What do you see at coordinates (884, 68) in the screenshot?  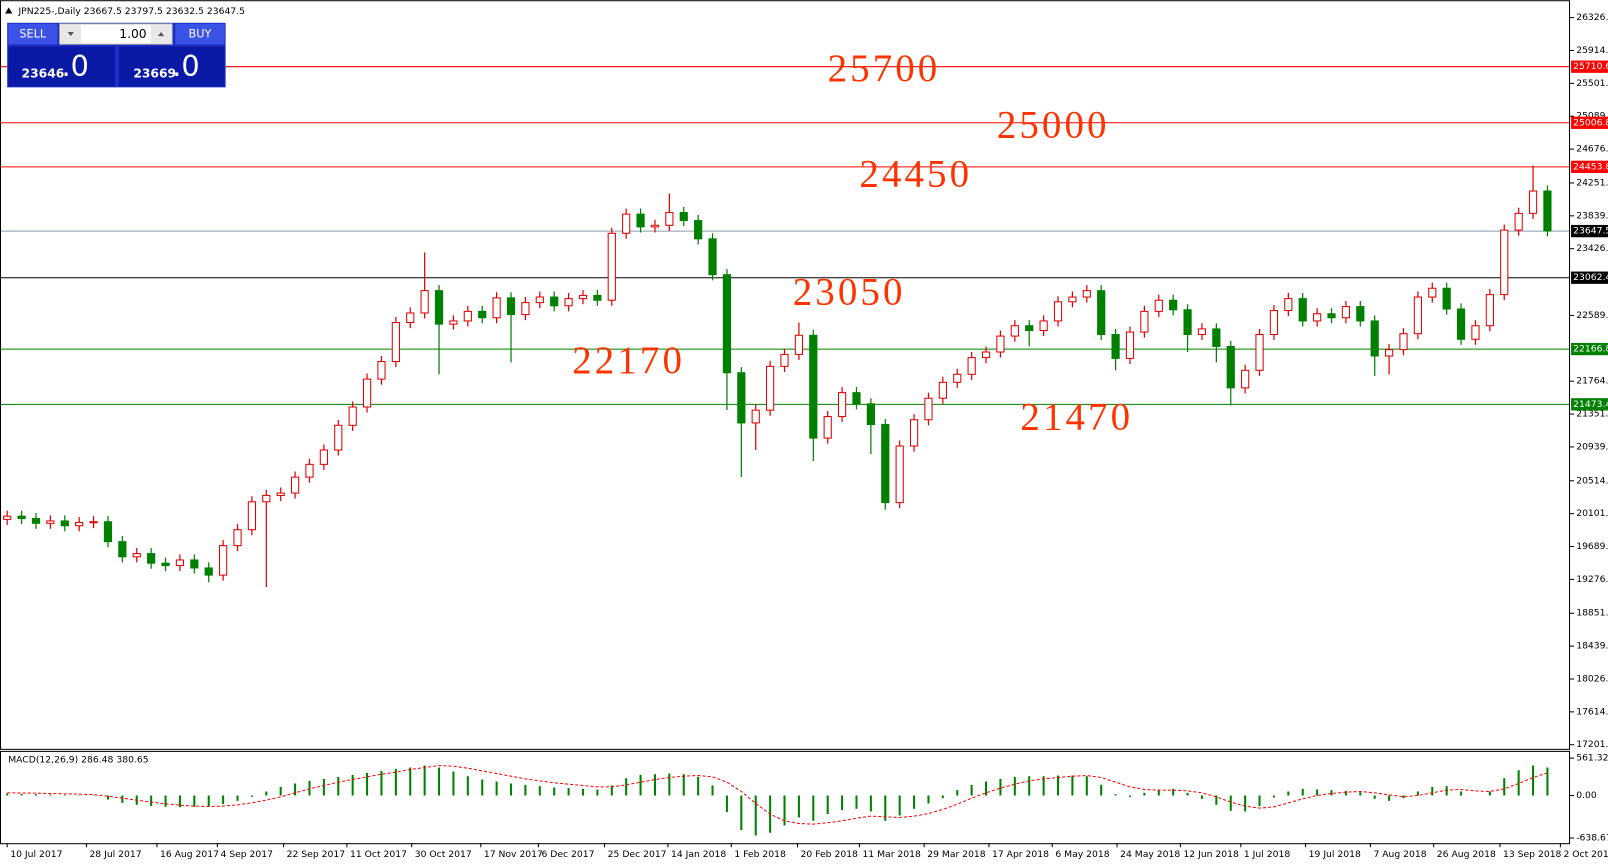 I see `level-annotation: 25700` at bounding box center [884, 68].